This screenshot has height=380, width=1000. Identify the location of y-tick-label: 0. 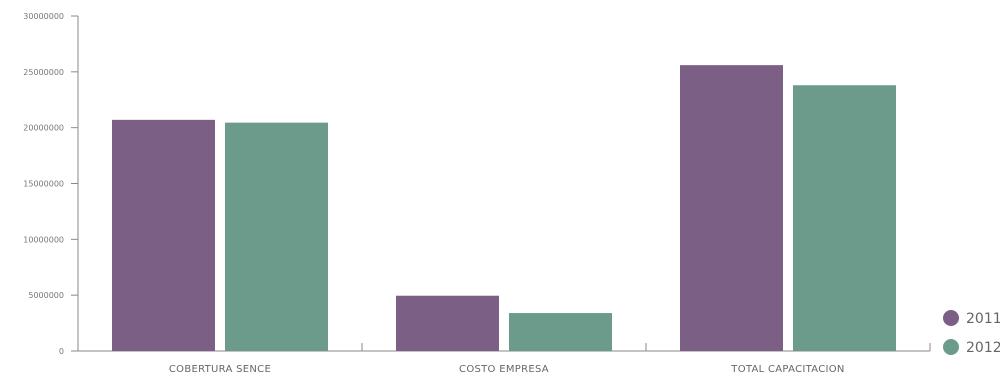
(61, 351).